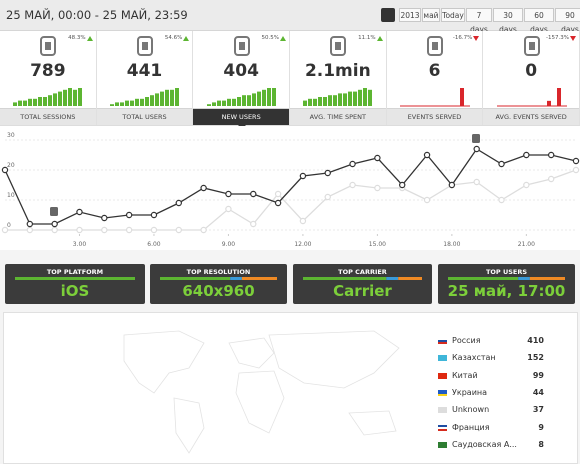 The height and width of the screenshot is (464, 580). I want to click on country-value: 8, so click(541, 444).